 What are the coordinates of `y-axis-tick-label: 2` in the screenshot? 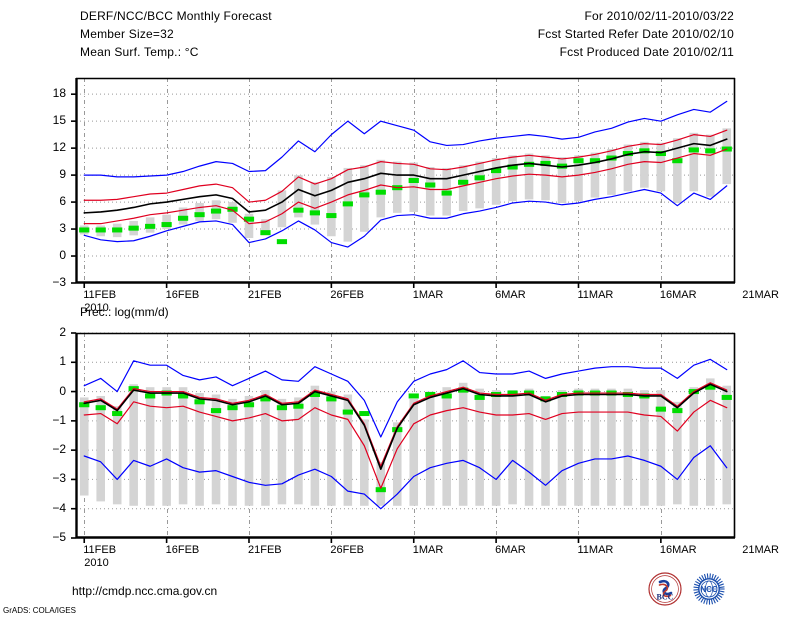 It's located at (62, 332).